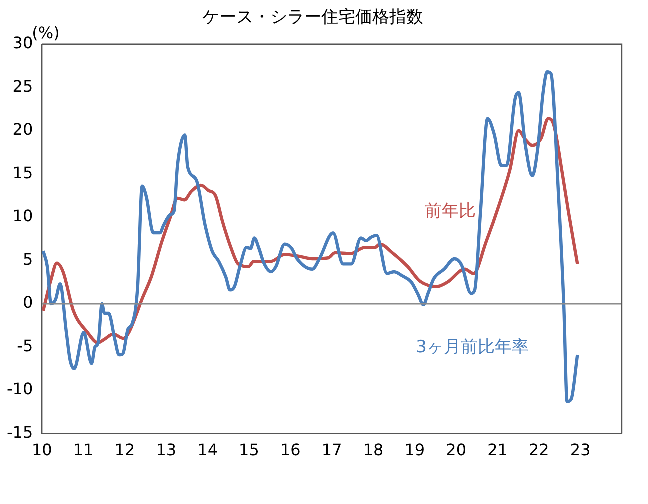 The width and height of the screenshot is (648, 504). I want to click on x-tick-label: 13, so click(166, 450).